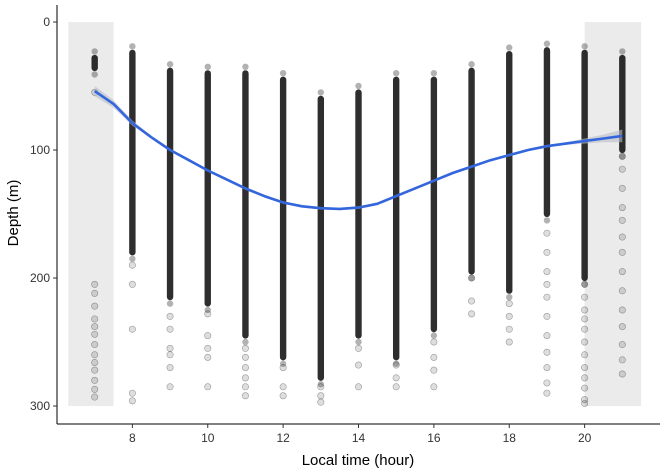 The image size is (663, 470). I want to click on x-ticks: 8 10 12 14 16 18 20, so click(360, 434).